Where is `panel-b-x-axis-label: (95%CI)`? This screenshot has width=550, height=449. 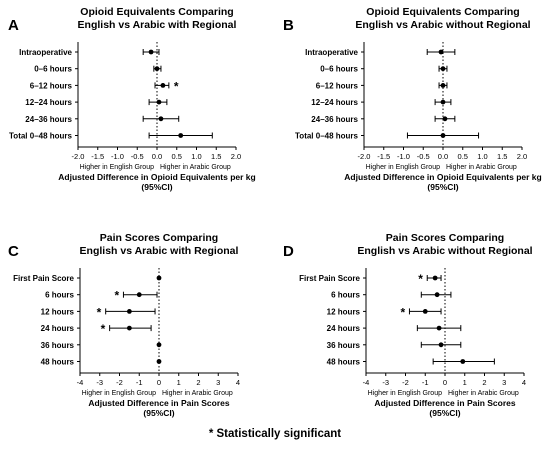 panel-b-x-axis-label: (95%CI) is located at coordinates (442, 187).